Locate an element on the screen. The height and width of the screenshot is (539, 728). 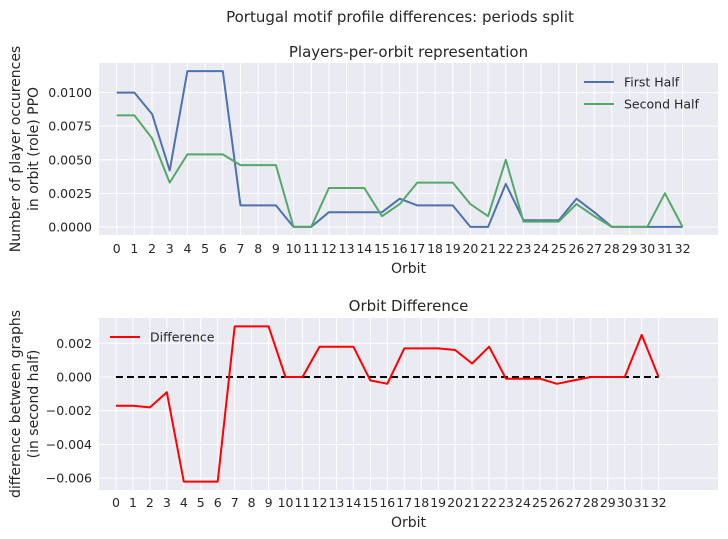
y-axis-label-top-line1: Number of player occurences is located at coordinates (16, 149).